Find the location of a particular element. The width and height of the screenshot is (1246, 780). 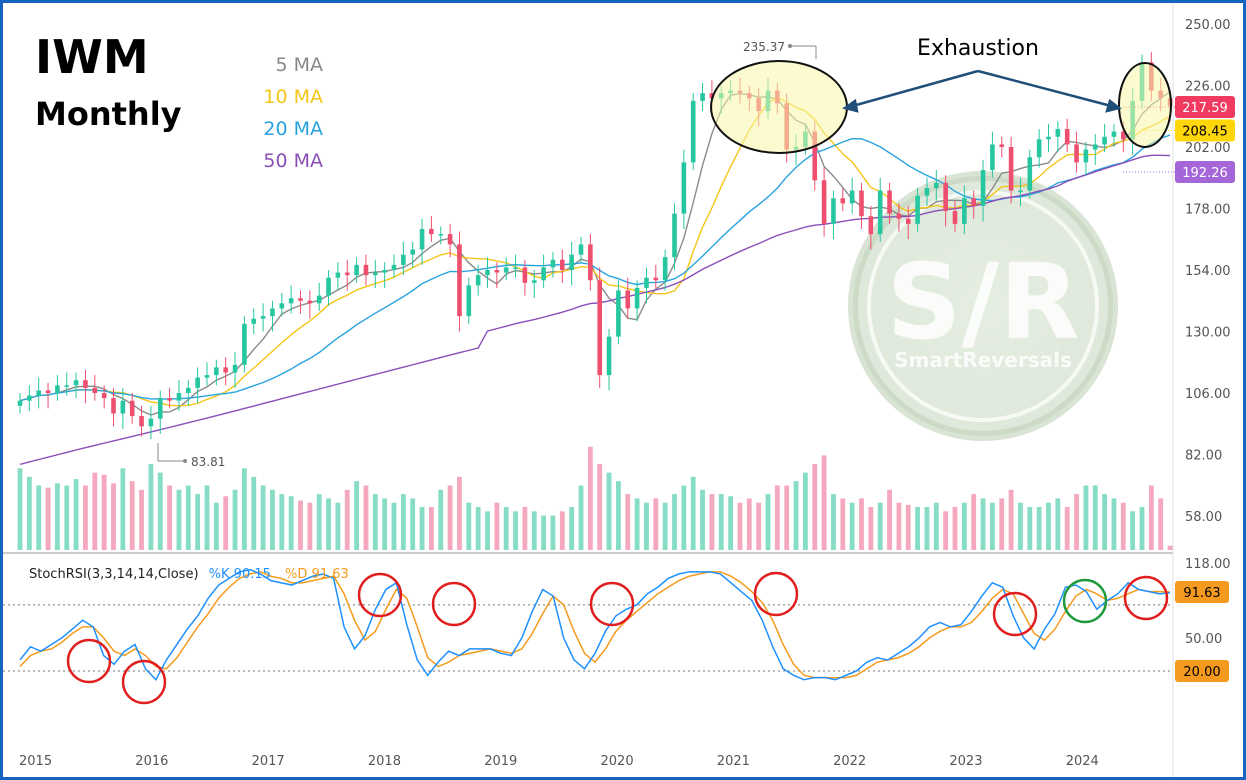

watermark-subtext: SmartReversals is located at coordinates (983, 360).